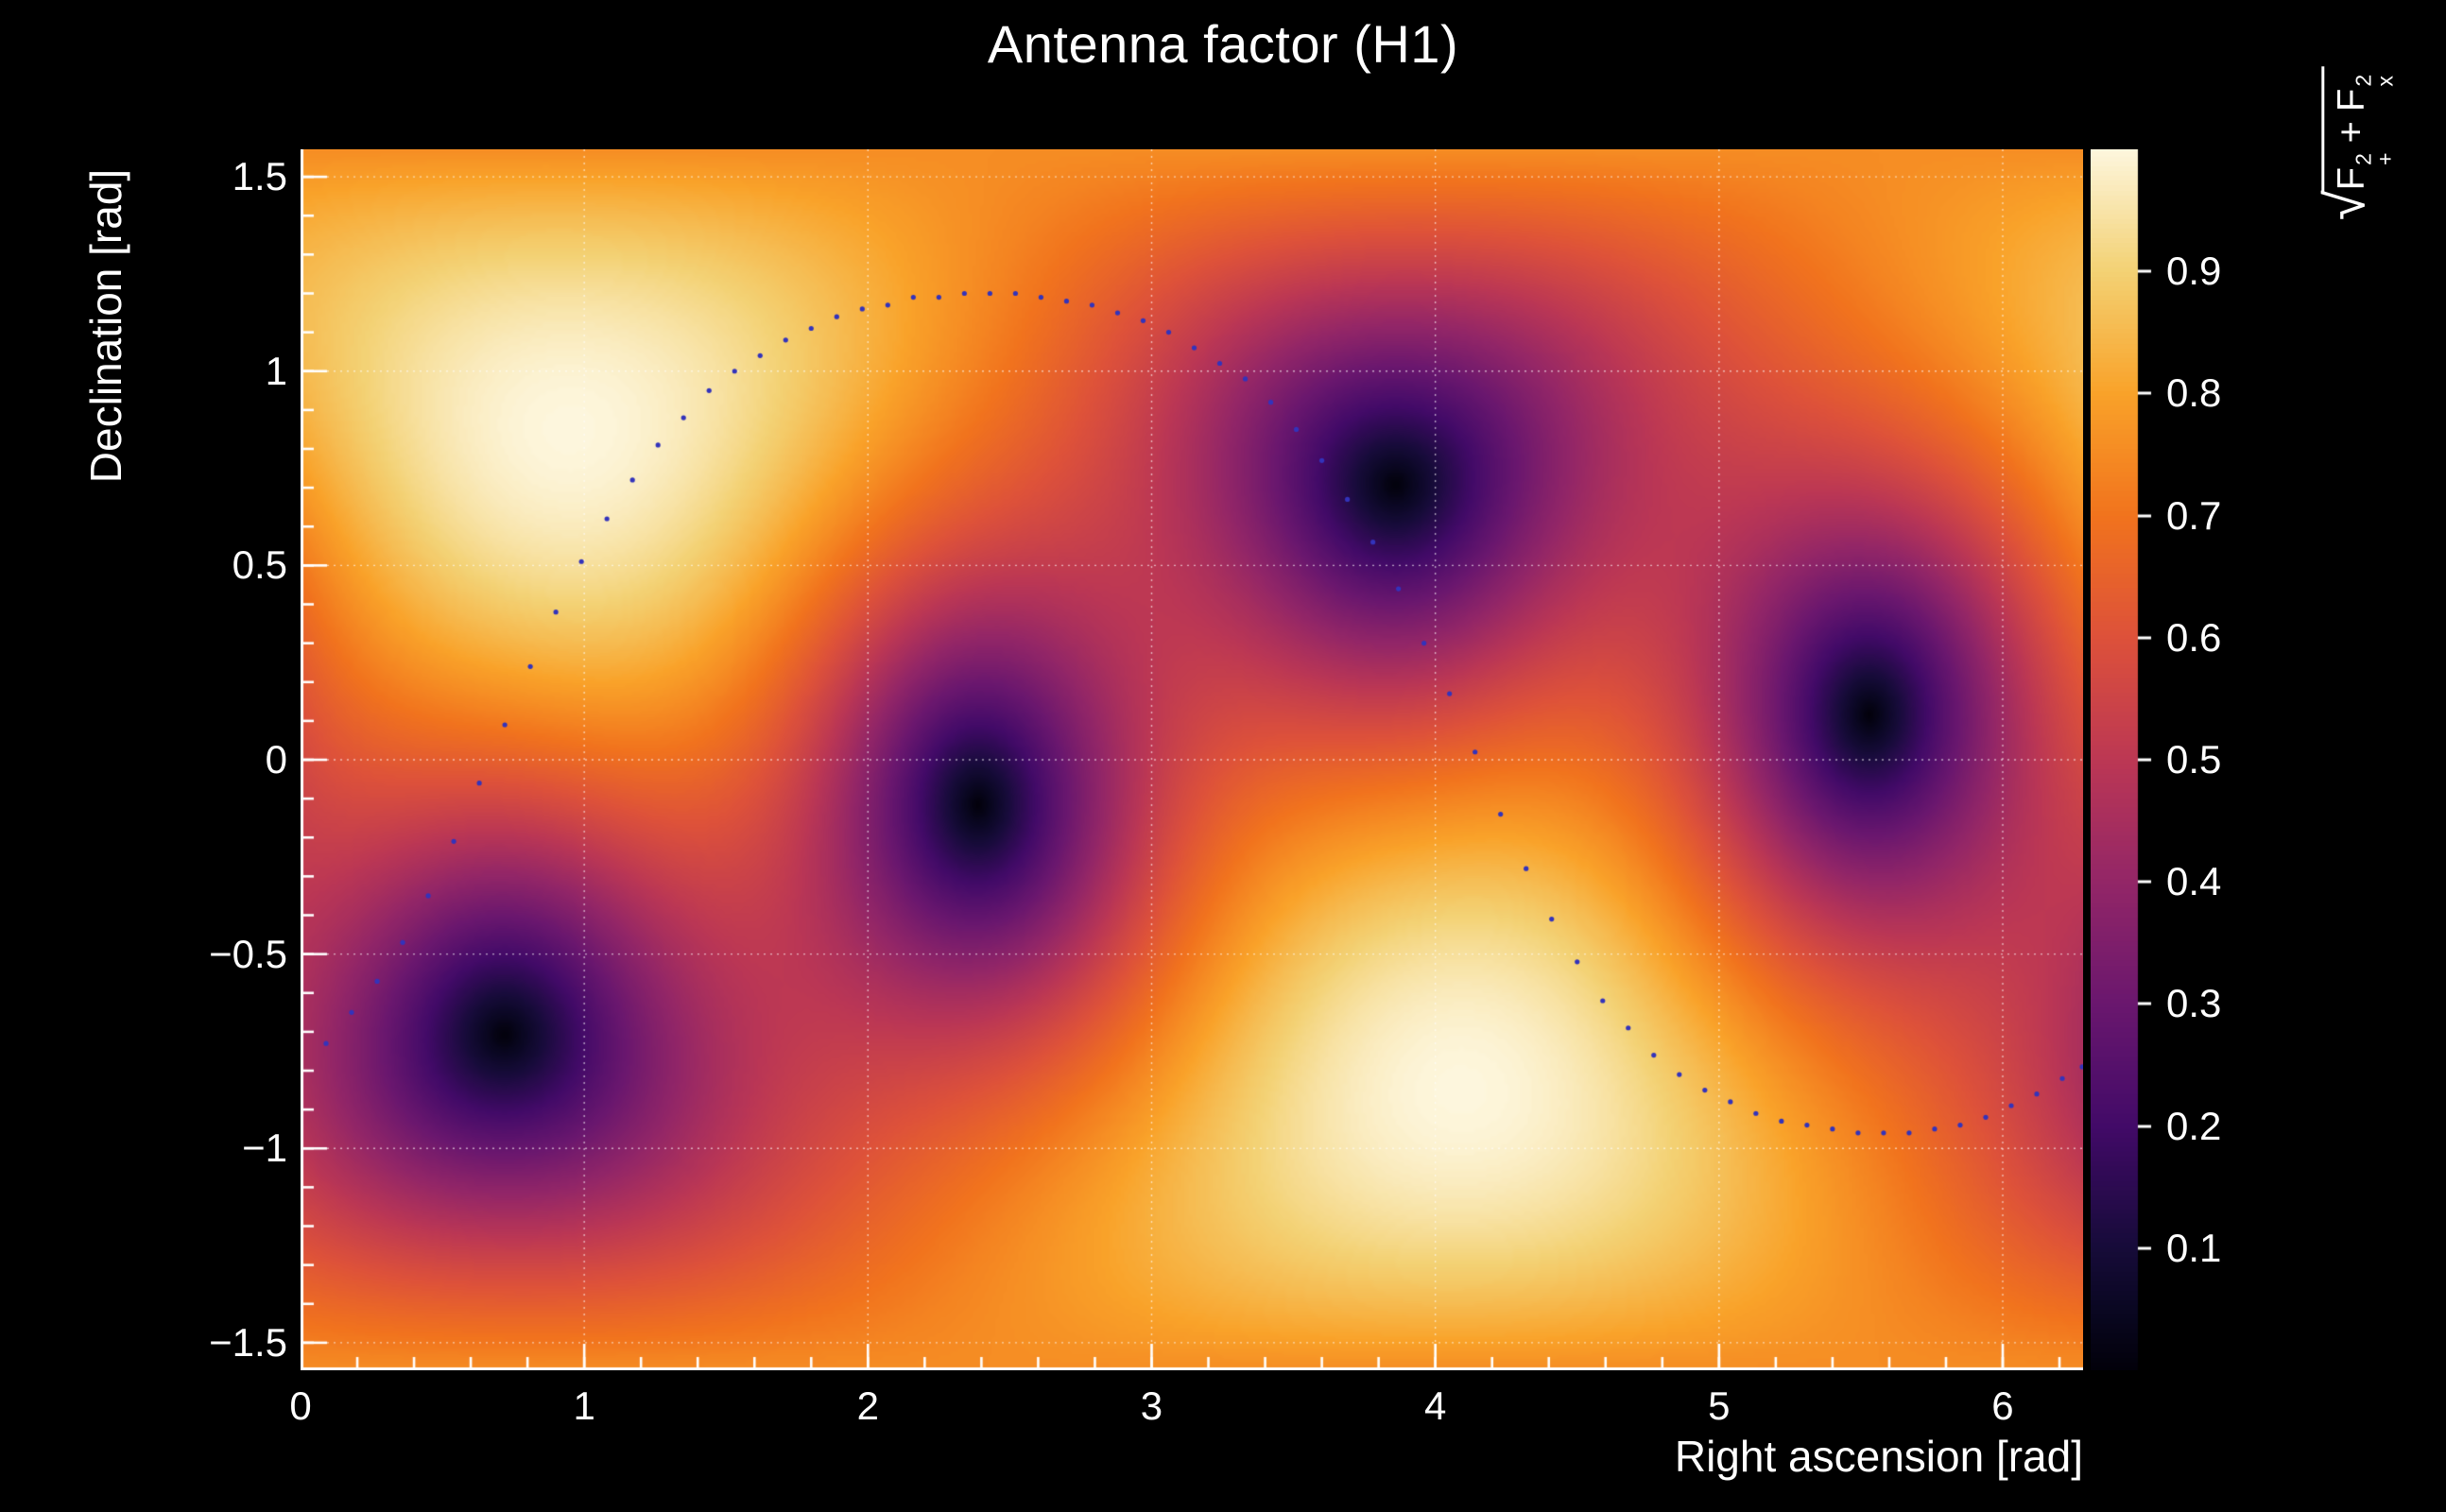 The height and width of the screenshot is (1512, 2446). Describe the element at coordinates (2194, 271) in the screenshot. I see `colorbar-tick-label: 0.9` at that location.